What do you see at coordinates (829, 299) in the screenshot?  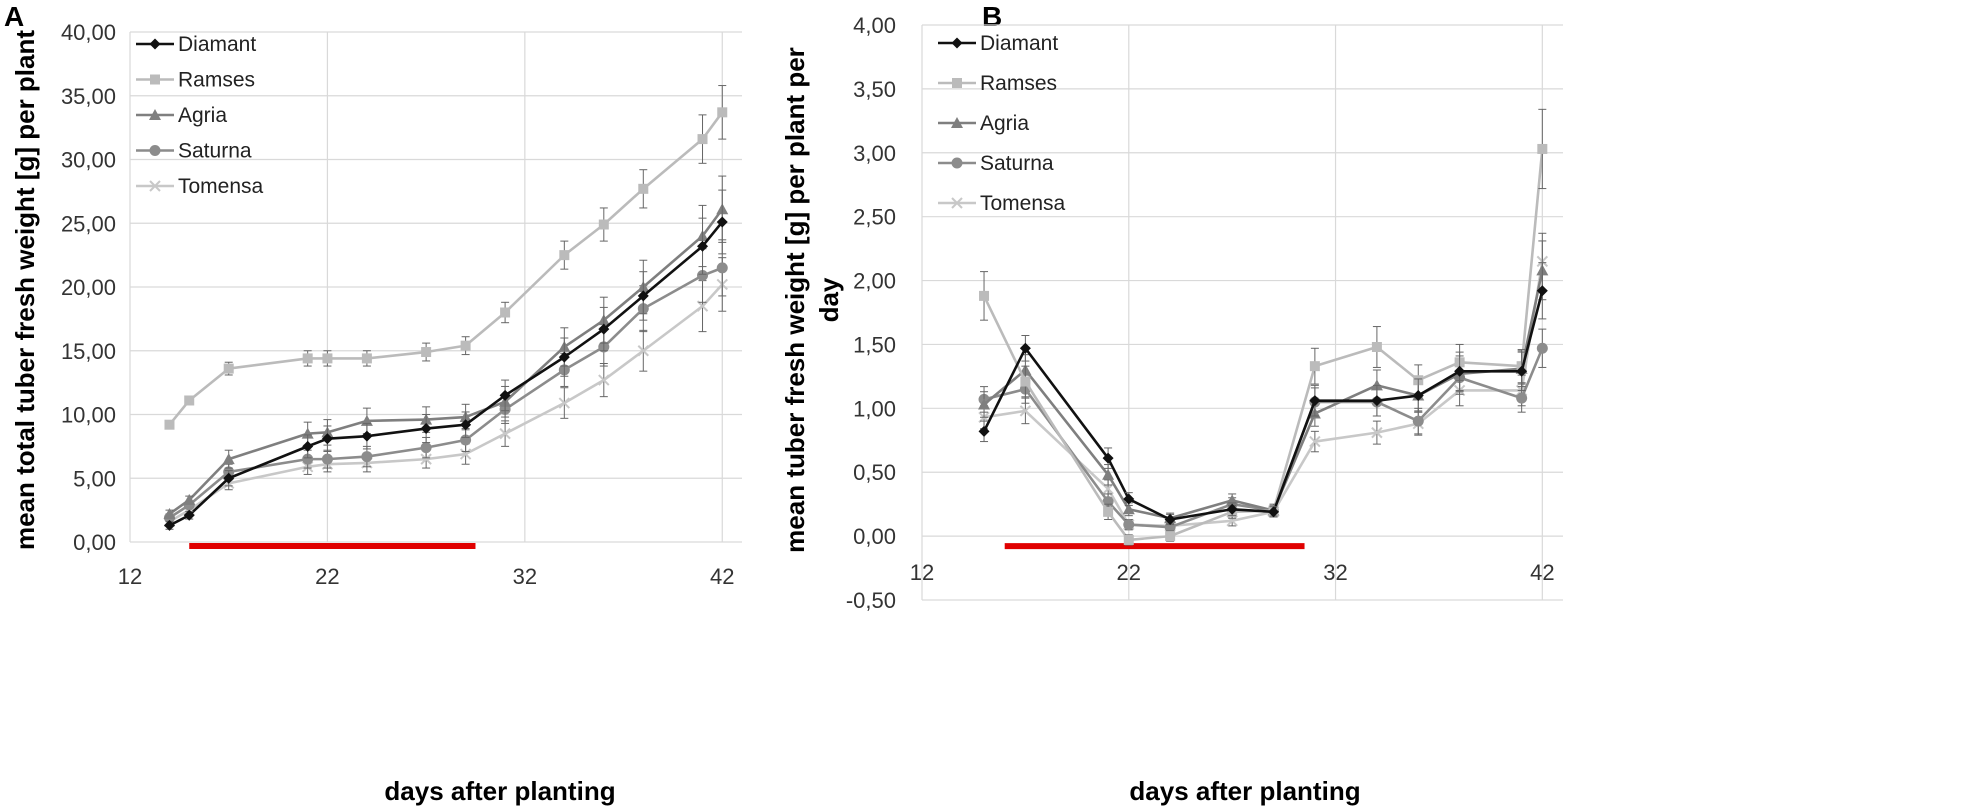 I see `panel-b-y-axis-title-line-2: day` at bounding box center [829, 299].